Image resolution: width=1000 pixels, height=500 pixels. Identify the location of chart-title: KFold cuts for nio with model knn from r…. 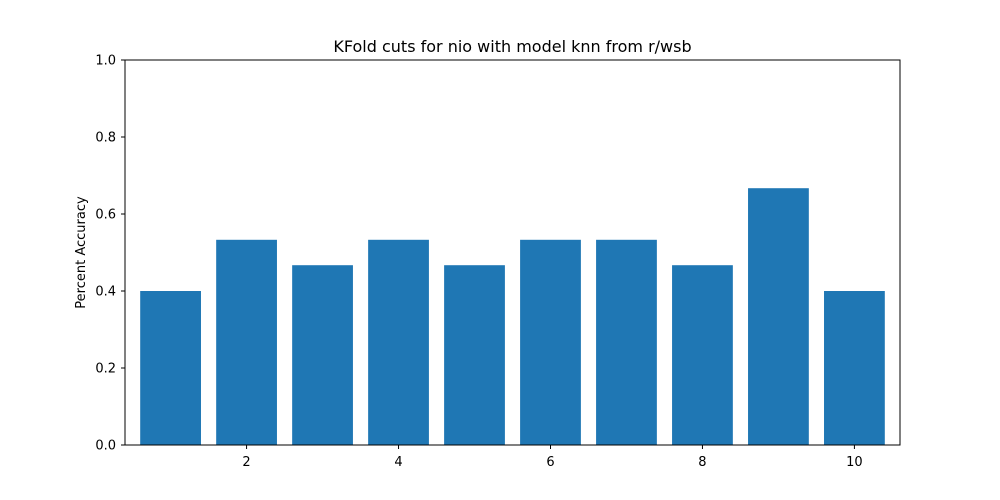
(512, 46).